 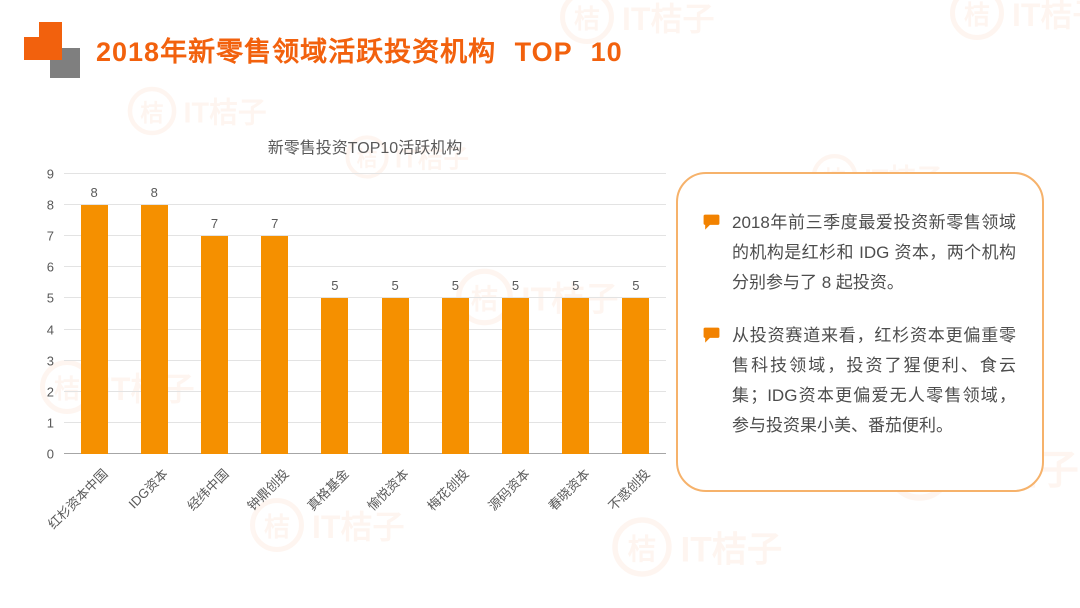 What do you see at coordinates (31, 29) in the screenshot?
I see `logo-white-notch` at bounding box center [31, 29].